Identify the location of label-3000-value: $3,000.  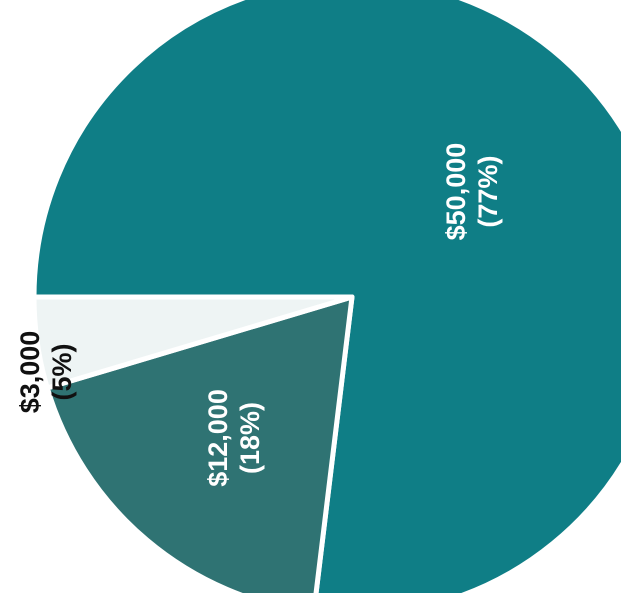
(30, 372).